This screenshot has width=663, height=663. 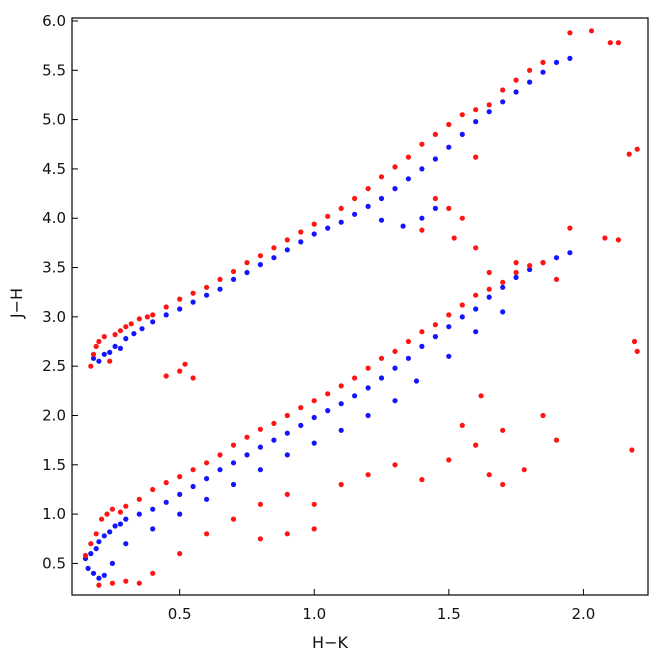 I want to click on y-tick-label: 5.5, so click(x=54, y=70).